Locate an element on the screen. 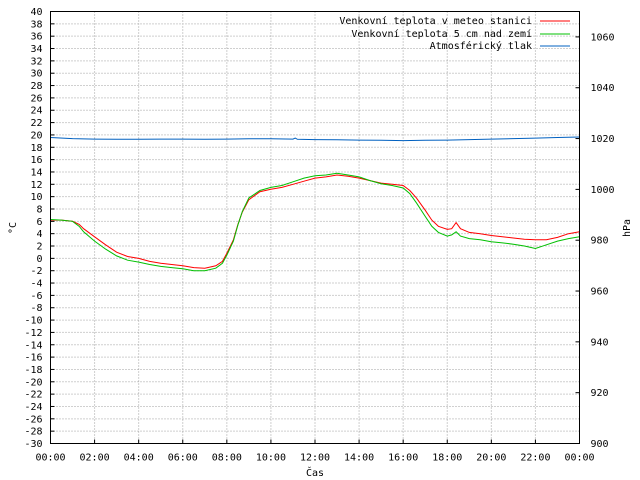 Image resolution: width=640 pixels, height=480 pixels. y-tick-label: 26 is located at coordinates (36, 98).